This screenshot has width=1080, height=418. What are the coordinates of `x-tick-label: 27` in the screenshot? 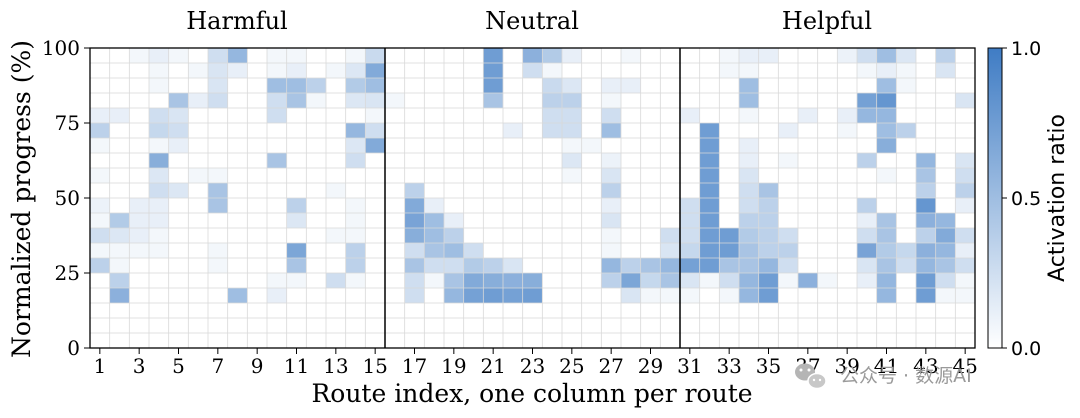 It's located at (610, 366).